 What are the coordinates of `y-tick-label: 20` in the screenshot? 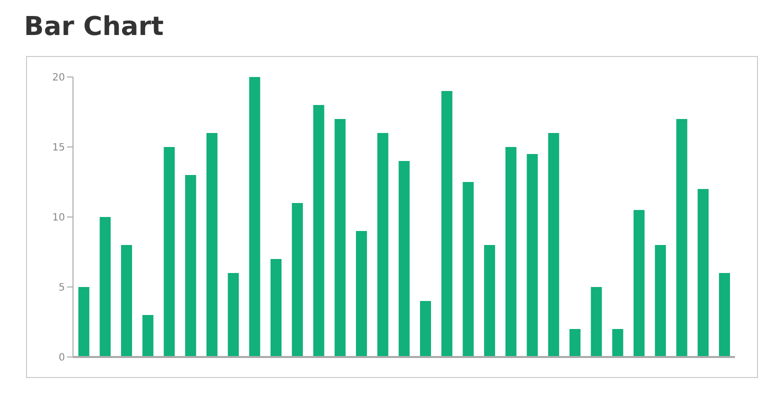 It's located at (58, 78).